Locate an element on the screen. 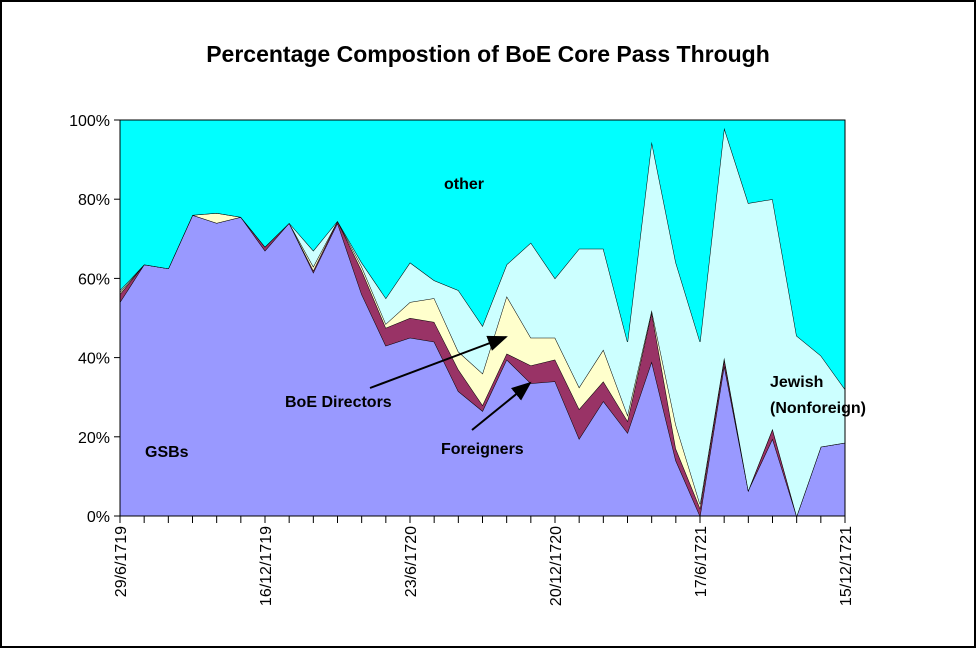  y-tick-label: 100% is located at coordinates (89, 121).